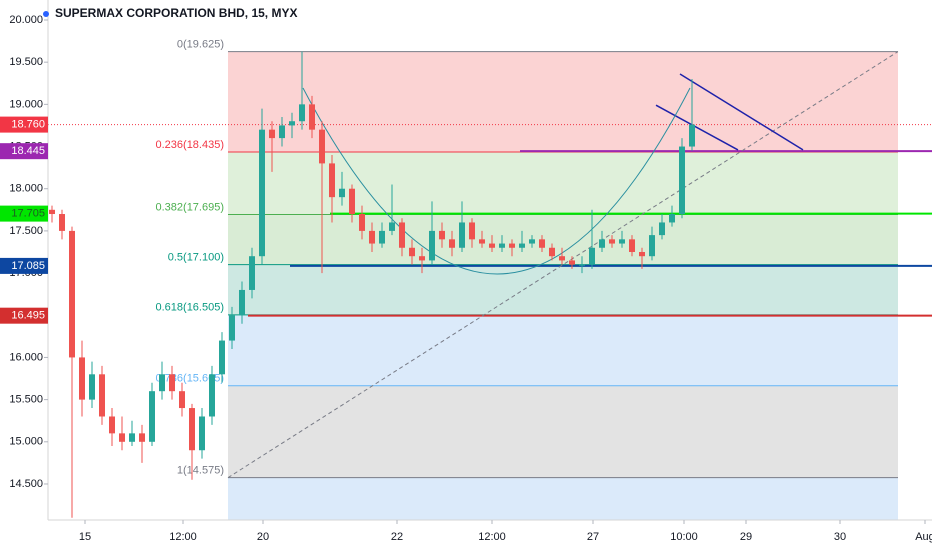 The image size is (932, 550). Describe the element at coordinates (840, 537) in the screenshot. I see `x-tick-label: 30` at that location.